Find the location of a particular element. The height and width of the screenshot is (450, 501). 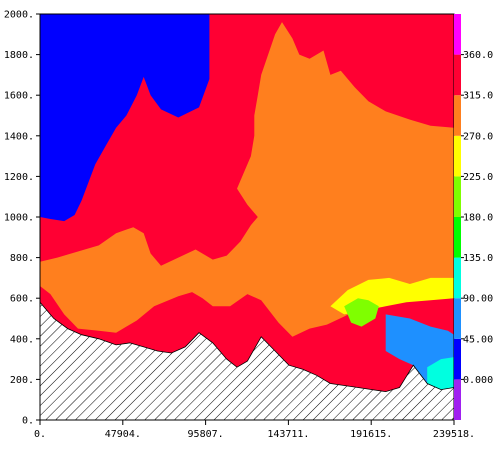

colorbar-tick-label: 180.0 is located at coordinates (478, 218).